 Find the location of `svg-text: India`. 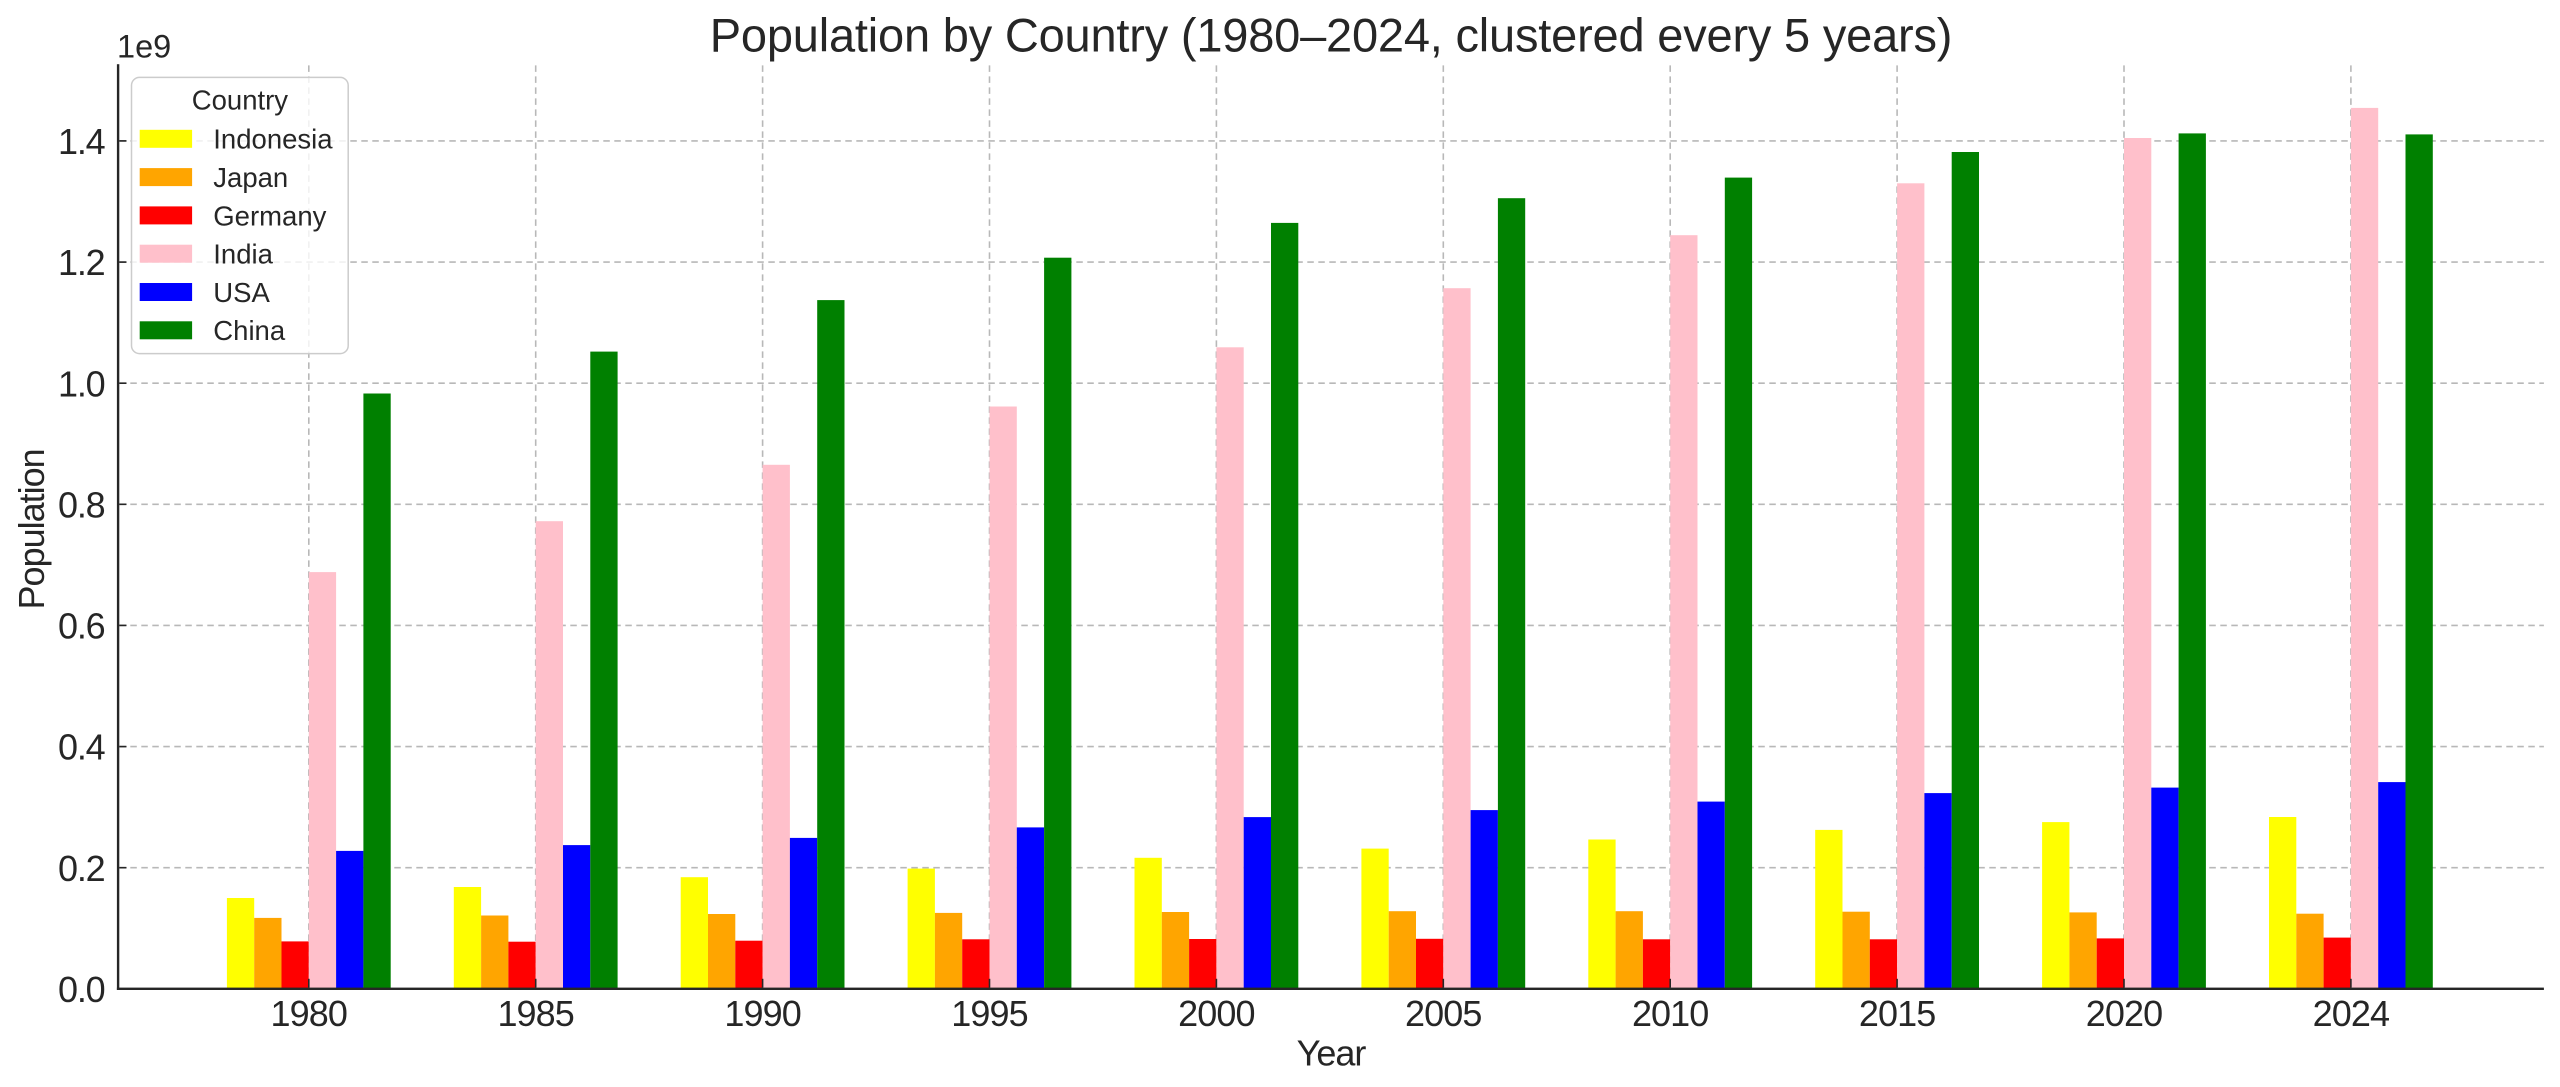

svg-text: India is located at coordinates (243, 254).